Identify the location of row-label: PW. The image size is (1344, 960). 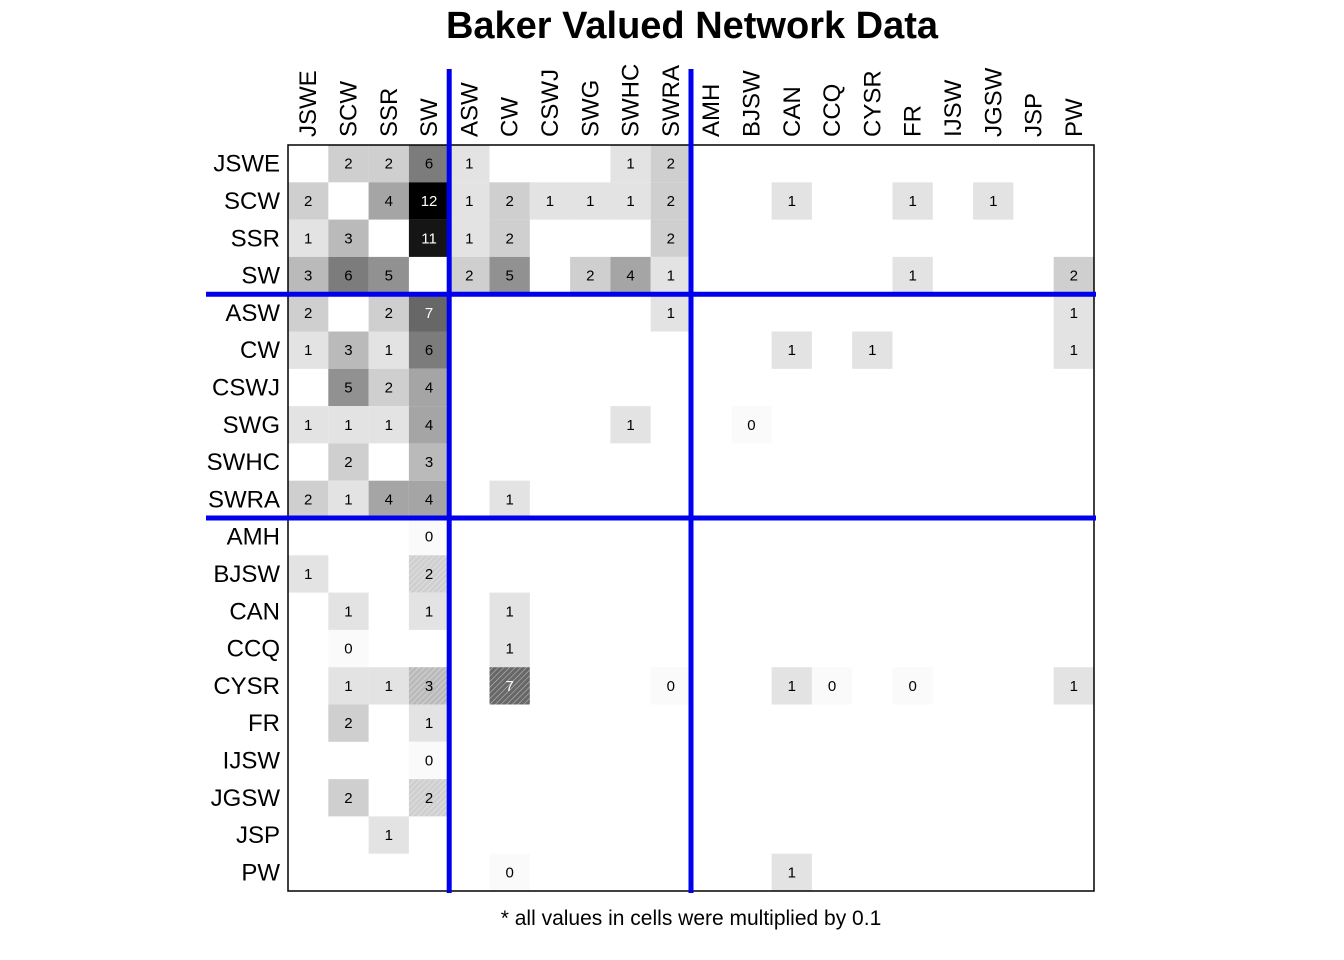
(260, 872).